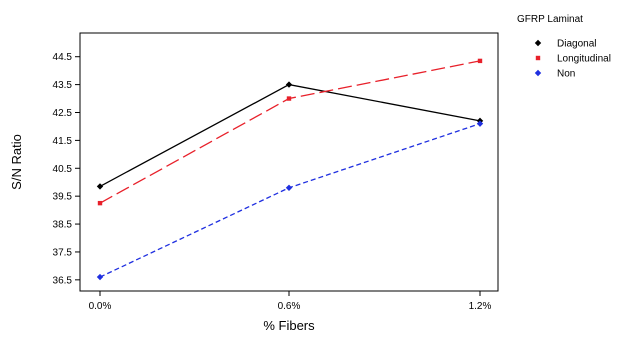 The width and height of the screenshot is (617, 338). I want to click on x-tick-label: 0.0%, so click(100, 306).